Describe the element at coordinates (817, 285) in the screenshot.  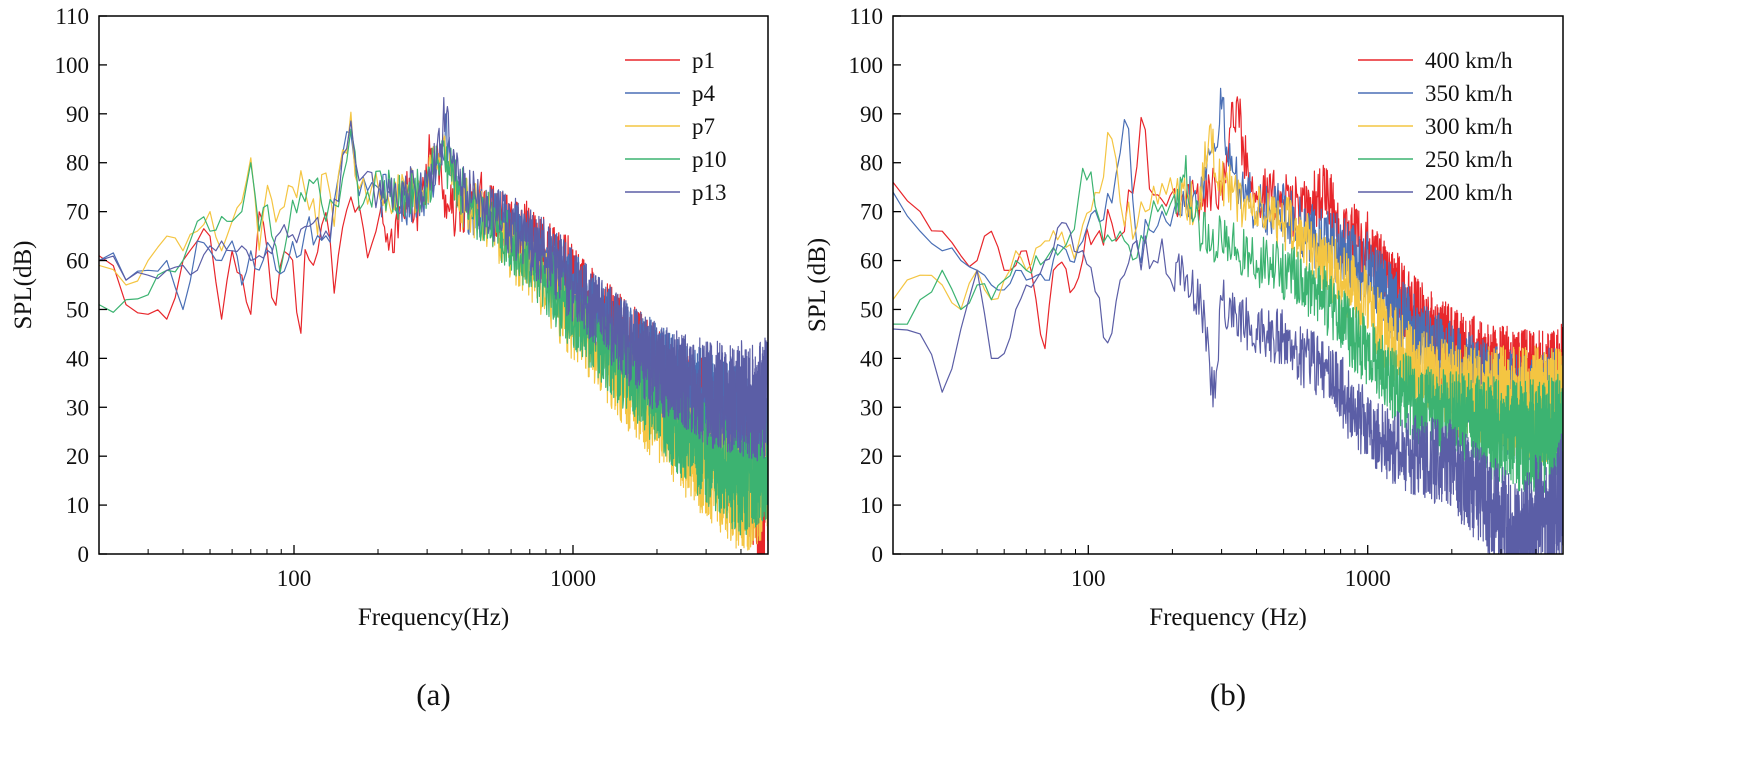
I see `y-axis-label: SPL (dB)` at that location.